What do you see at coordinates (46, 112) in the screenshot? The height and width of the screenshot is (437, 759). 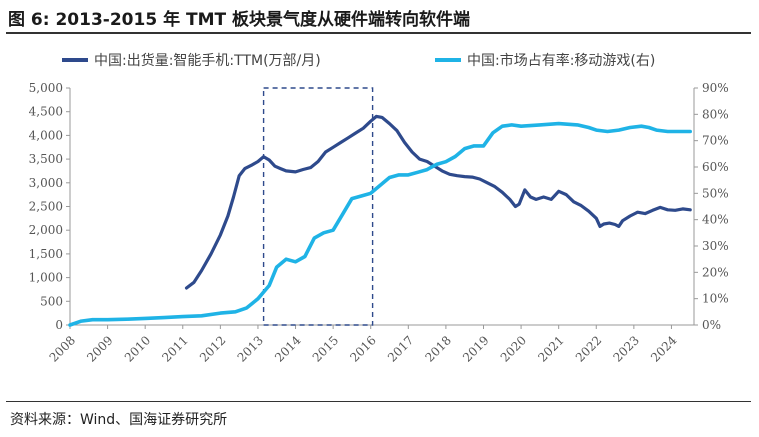 I see `left-y-tick-label: 4,500` at bounding box center [46, 112].